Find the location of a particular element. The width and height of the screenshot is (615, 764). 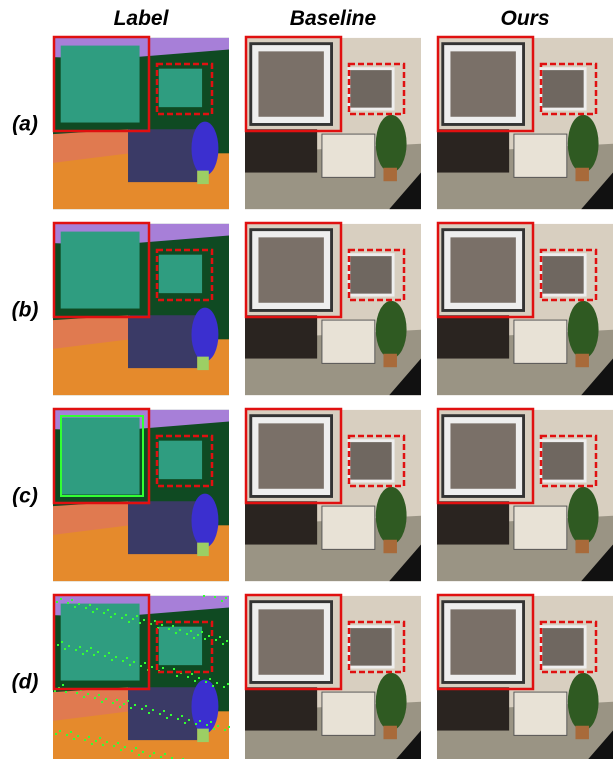

row-label: (a) is located at coordinates (25, 124).